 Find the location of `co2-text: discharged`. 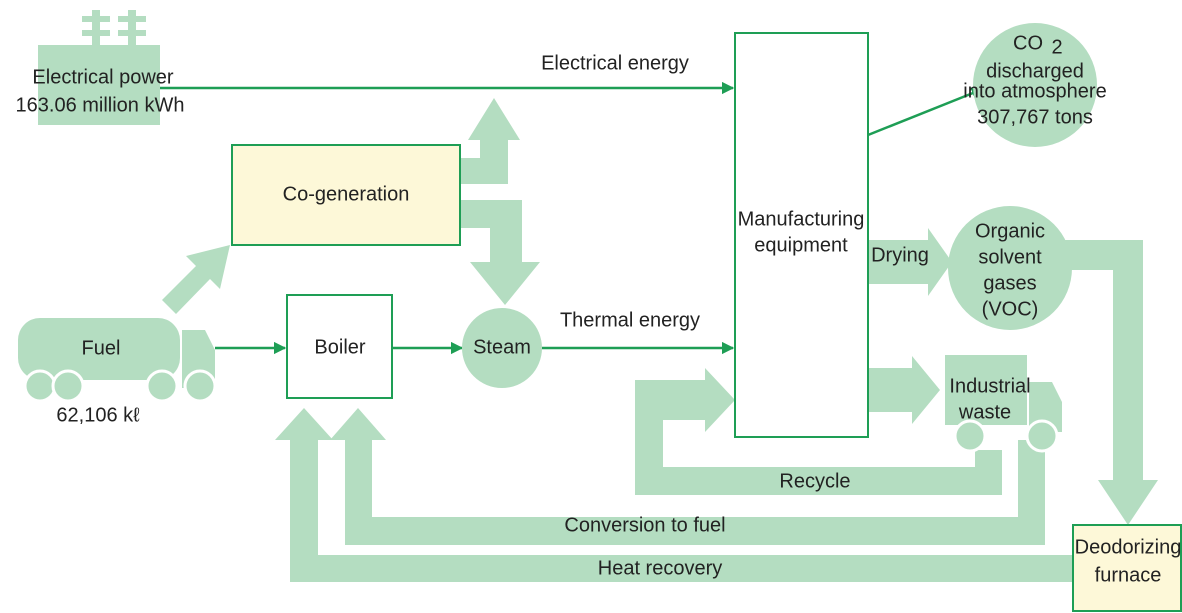

co2-text: discharged is located at coordinates (1035, 71).